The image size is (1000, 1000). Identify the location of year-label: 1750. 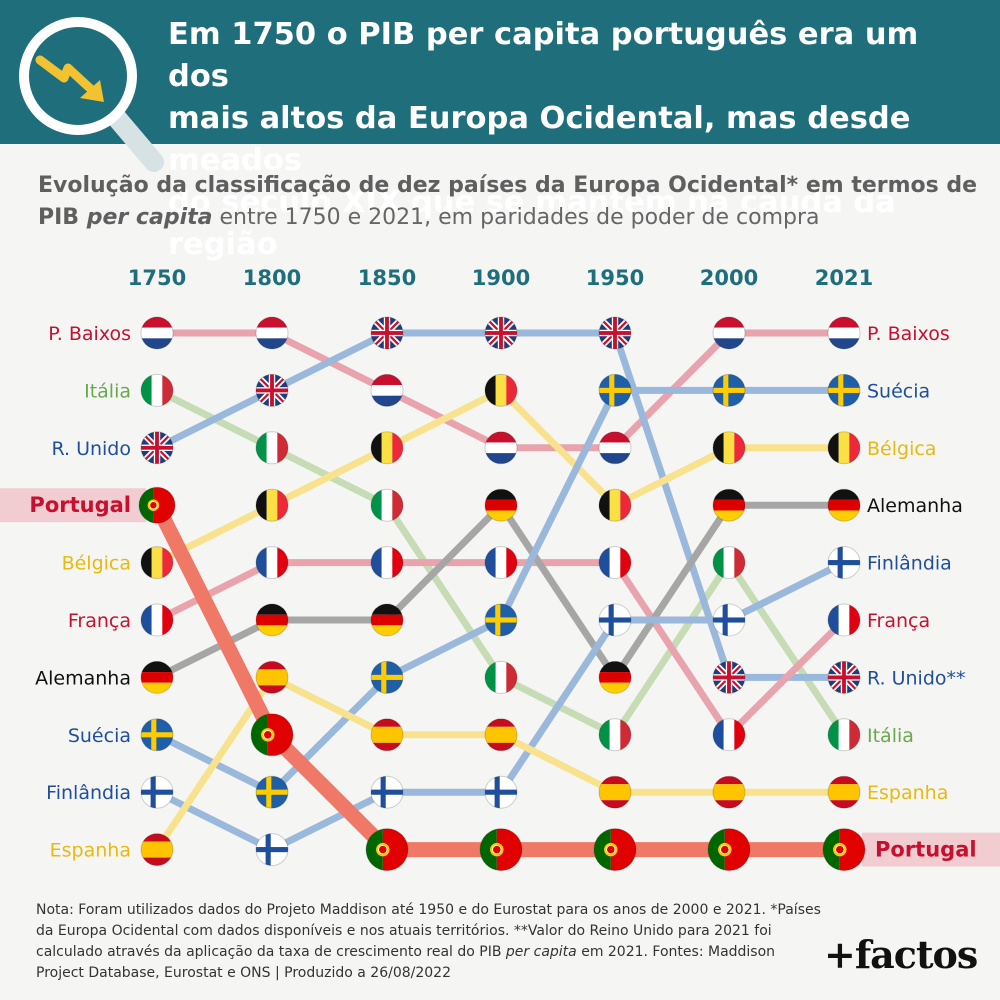
(157, 278).